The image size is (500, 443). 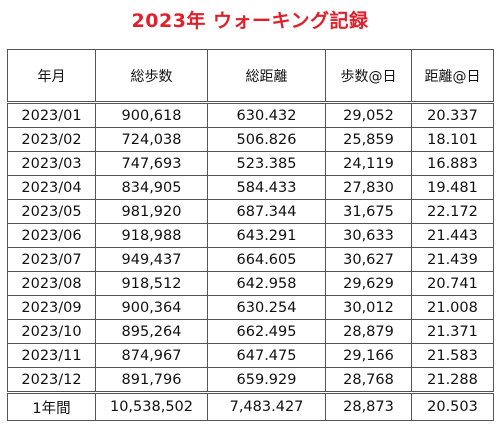 What do you see at coordinates (151, 211) in the screenshot?
I see `total-steps-cell: 981,920` at bounding box center [151, 211].